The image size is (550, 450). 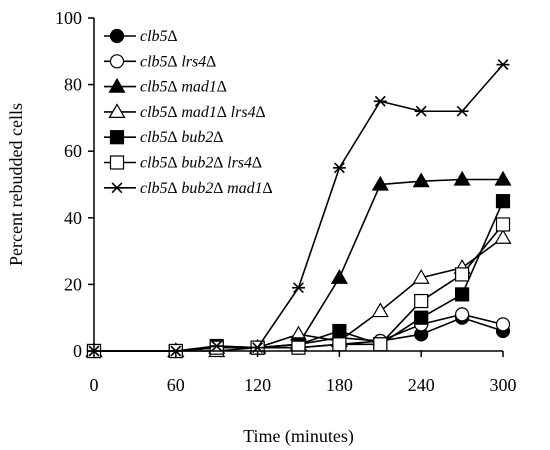 What do you see at coordinates (73, 218) in the screenshot?
I see `y-tick-label: 40` at bounding box center [73, 218].